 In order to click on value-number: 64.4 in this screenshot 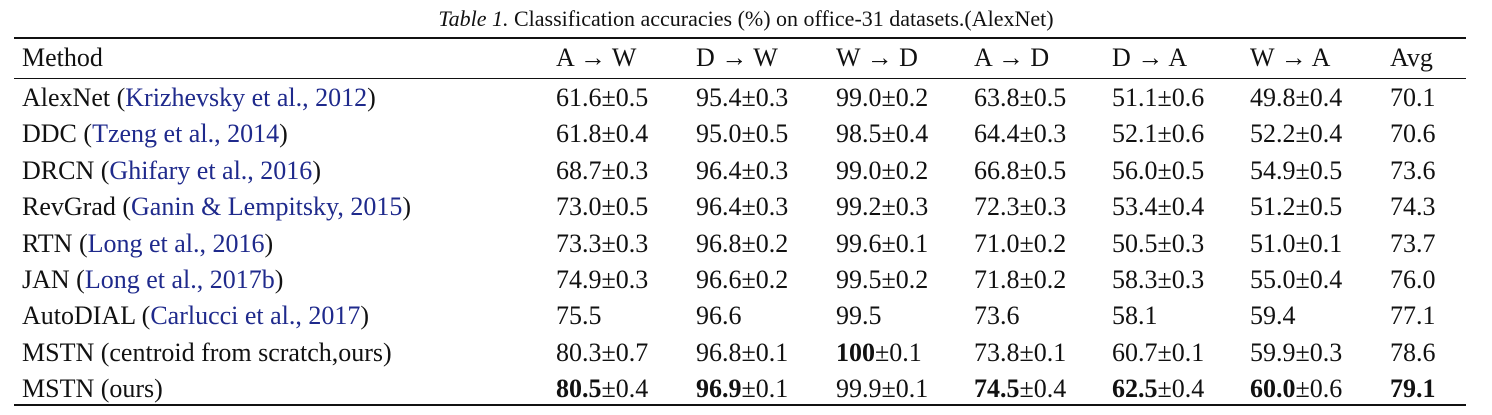, I will do `click(997, 134)`.